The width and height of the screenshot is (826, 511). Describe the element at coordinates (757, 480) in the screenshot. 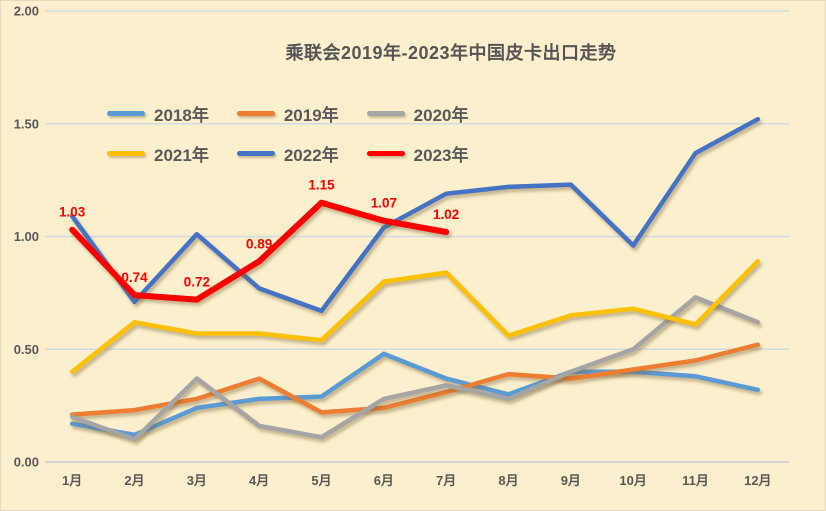

I see `x-tick-label: 12月` at that location.